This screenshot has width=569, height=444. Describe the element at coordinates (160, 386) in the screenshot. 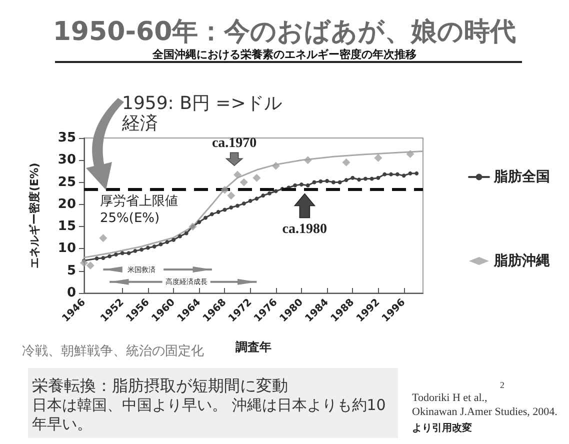

I see `text: 栄養転換：脂肪摂取が短期間に変動` at that location.